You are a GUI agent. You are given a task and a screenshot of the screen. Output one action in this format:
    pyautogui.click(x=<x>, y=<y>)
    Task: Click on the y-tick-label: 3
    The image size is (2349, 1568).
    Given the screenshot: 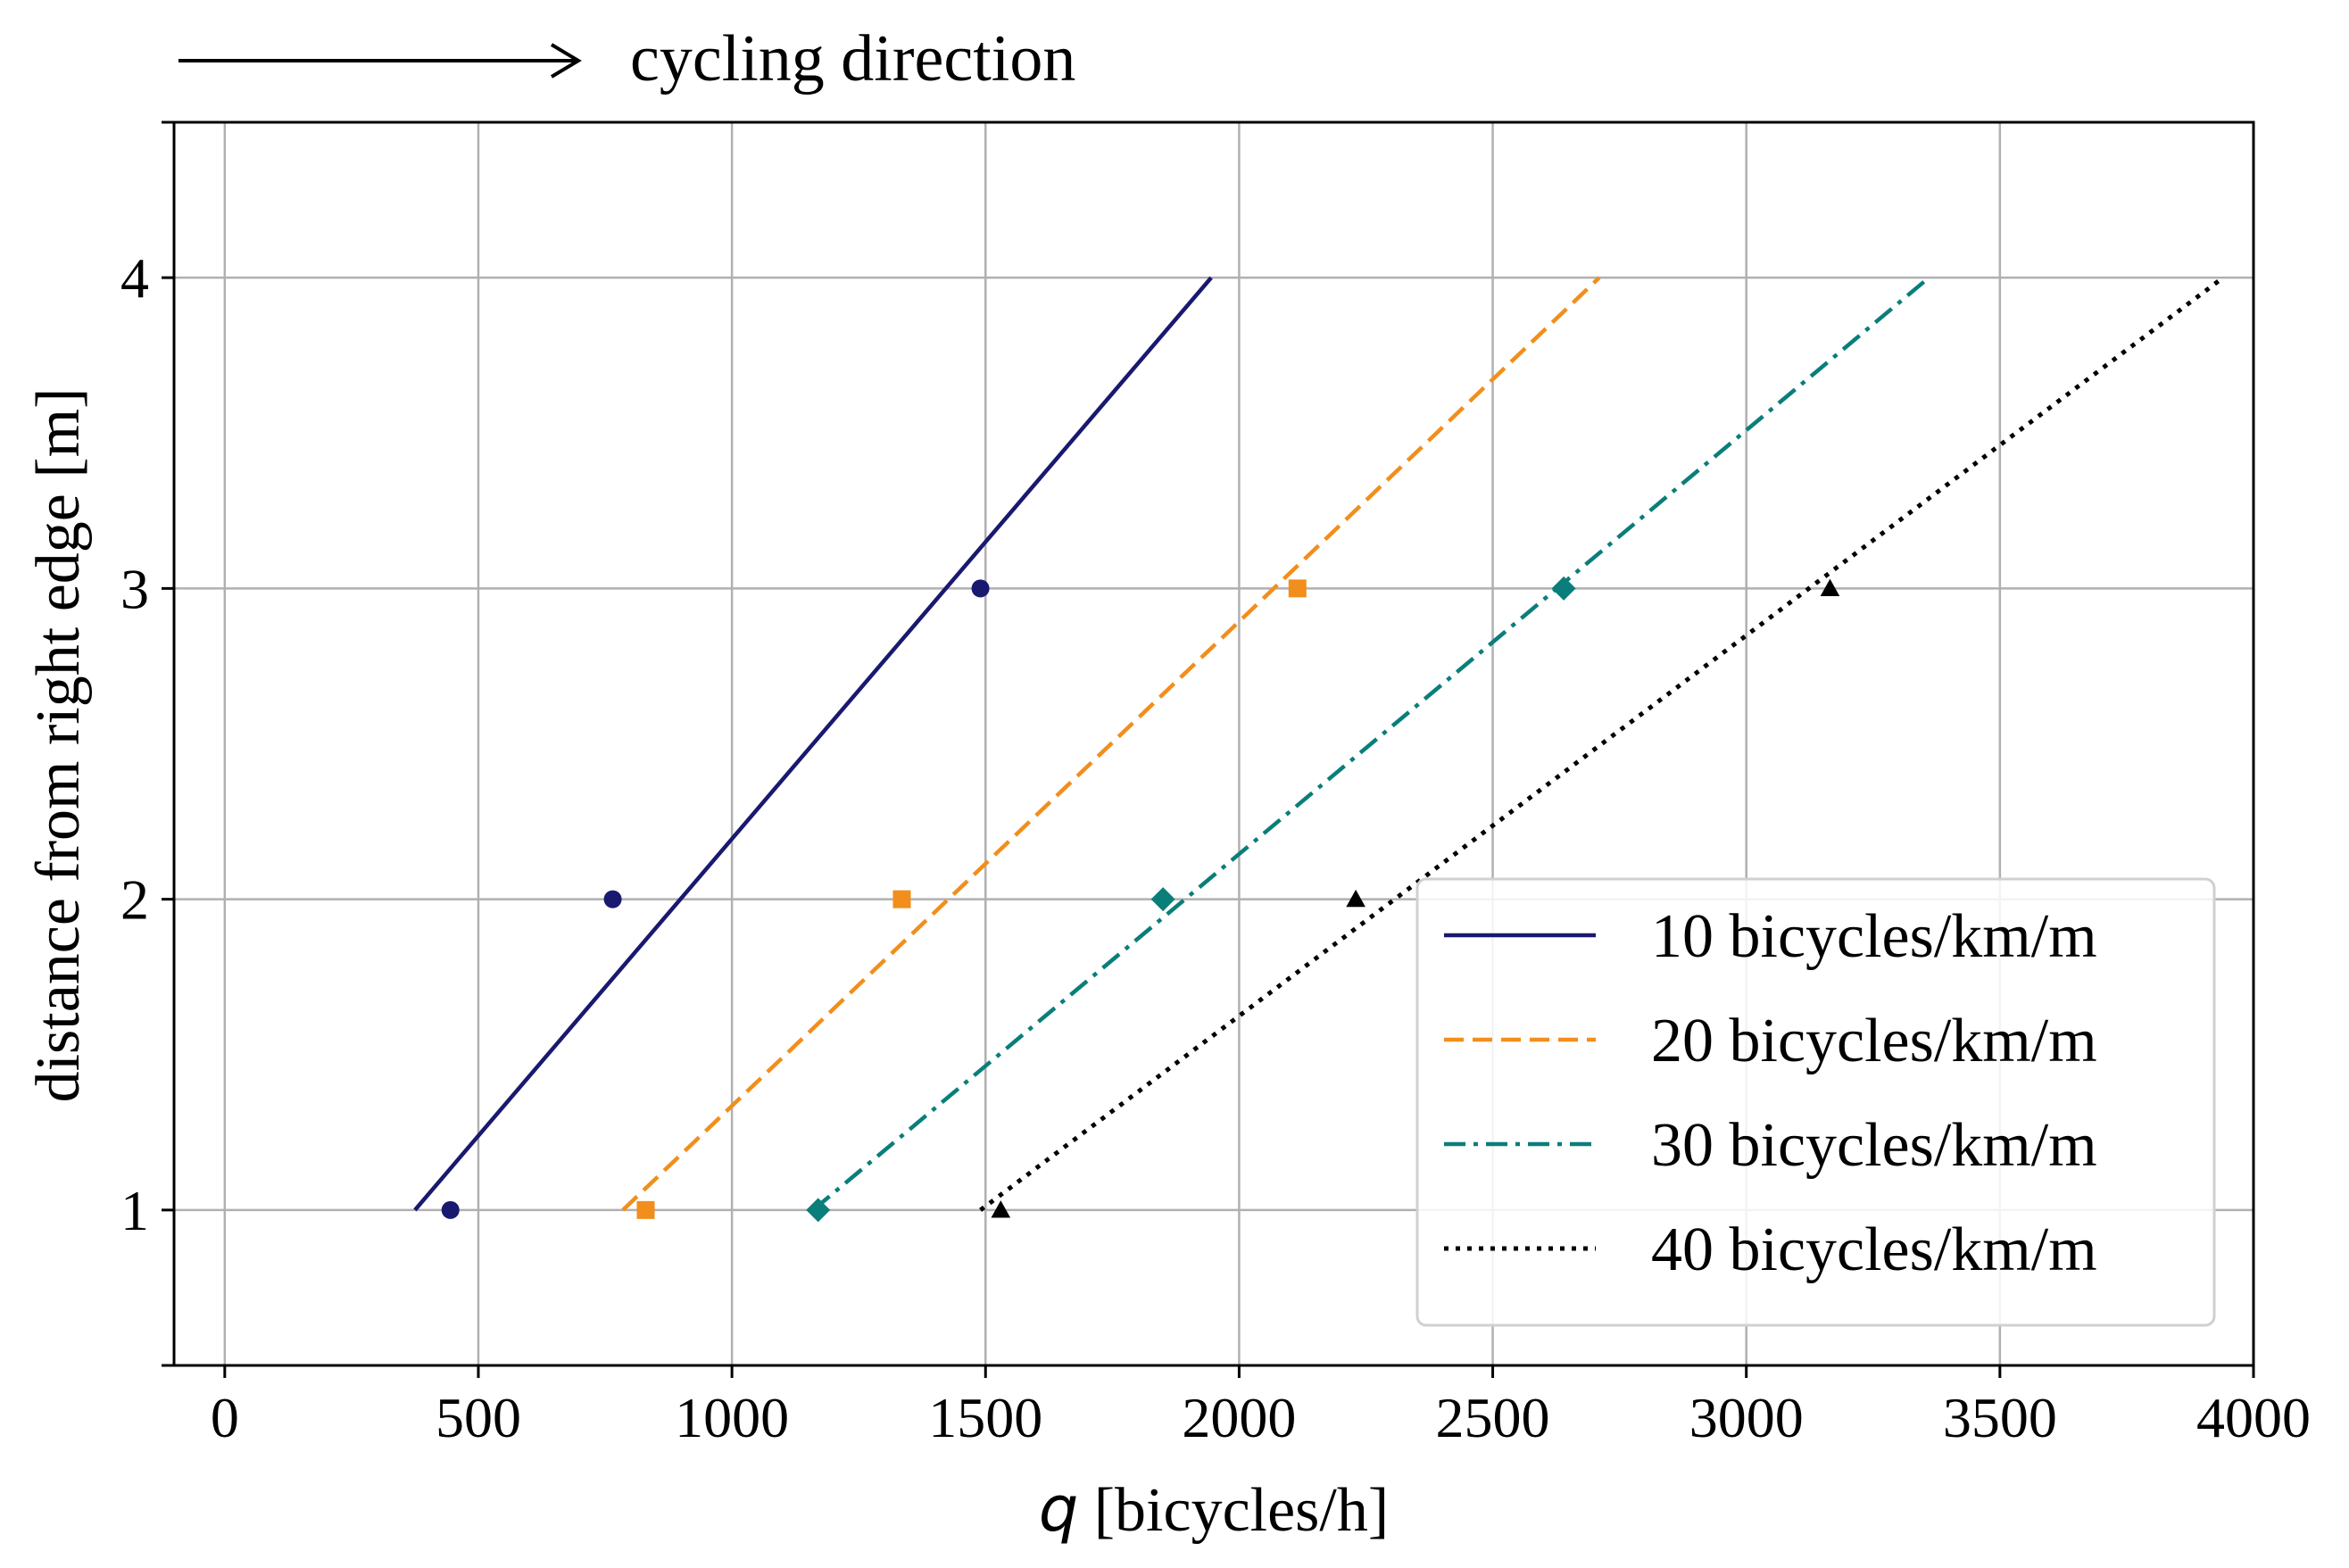 What is the action you would take?
    pyautogui.click(x=134, y=588)
    